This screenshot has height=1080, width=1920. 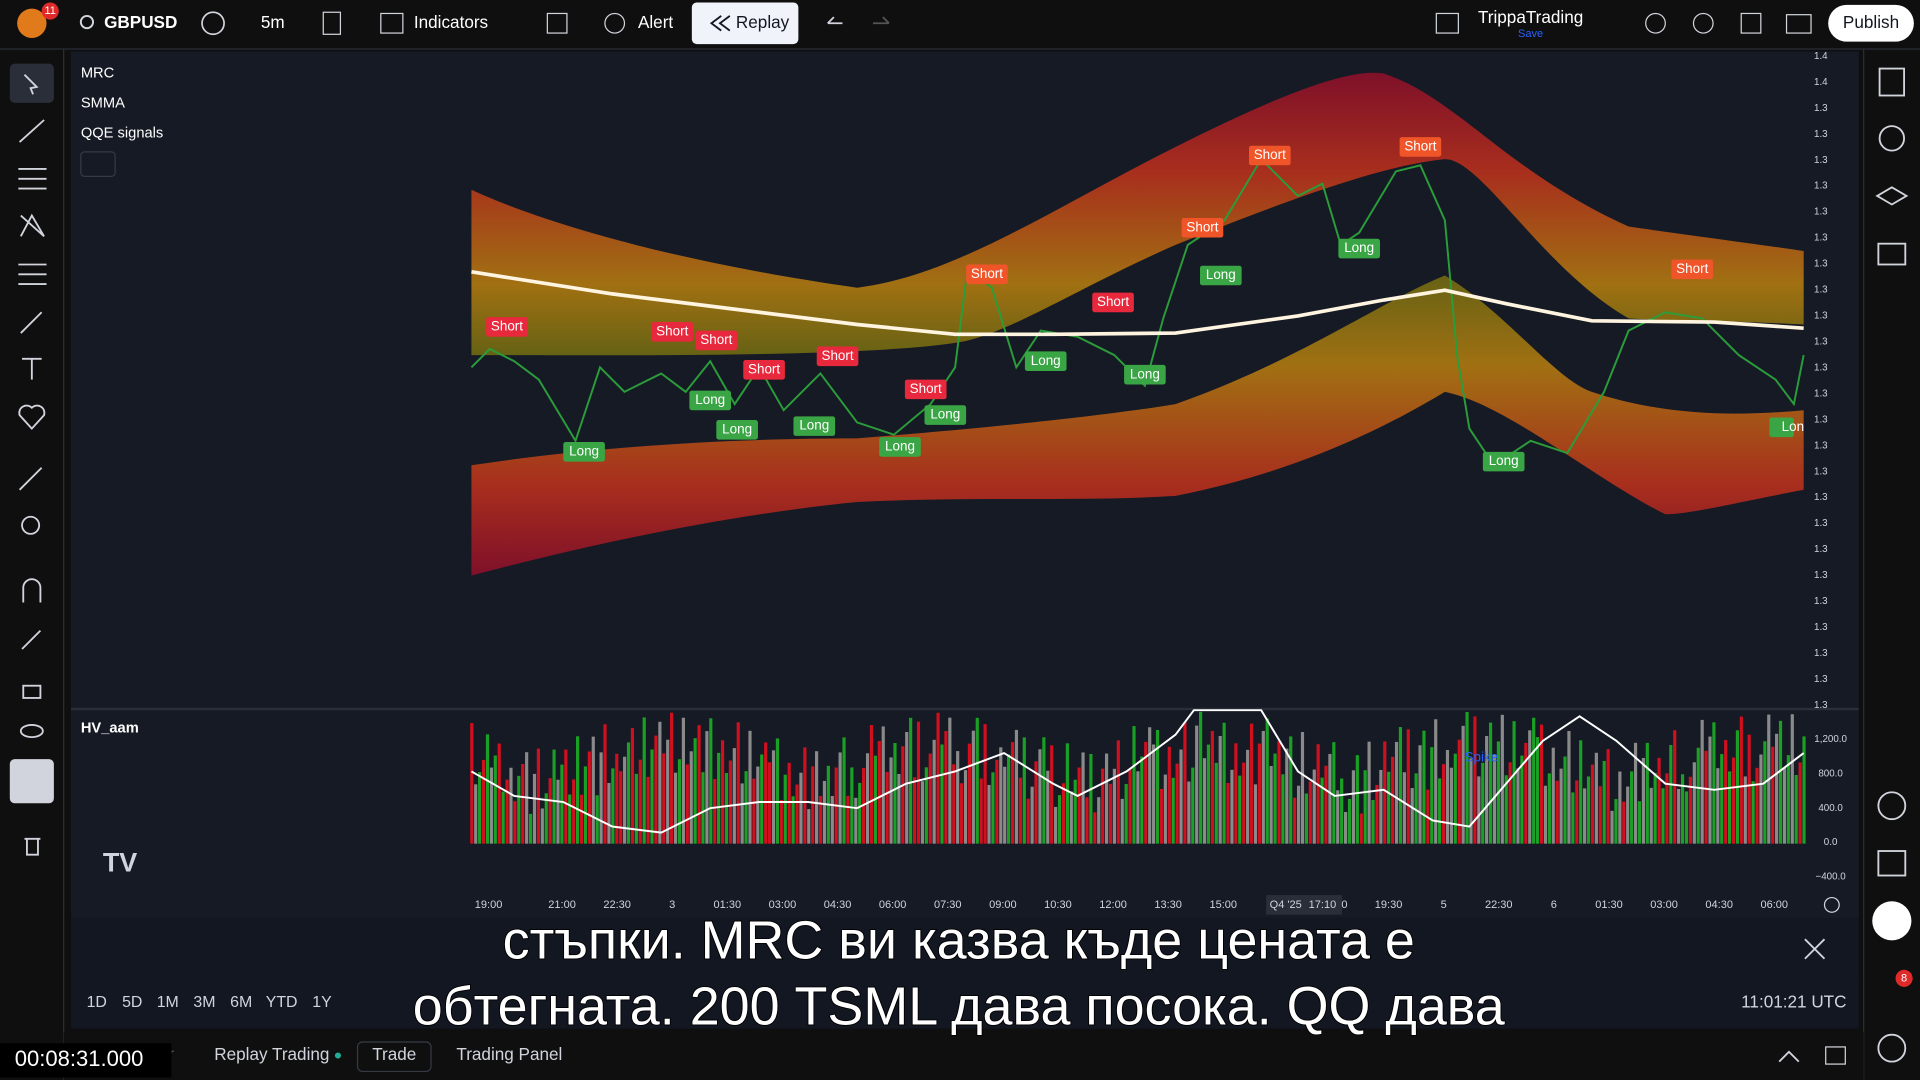 I want to click on trade-tab-bg, so click(x=394, y=1057).